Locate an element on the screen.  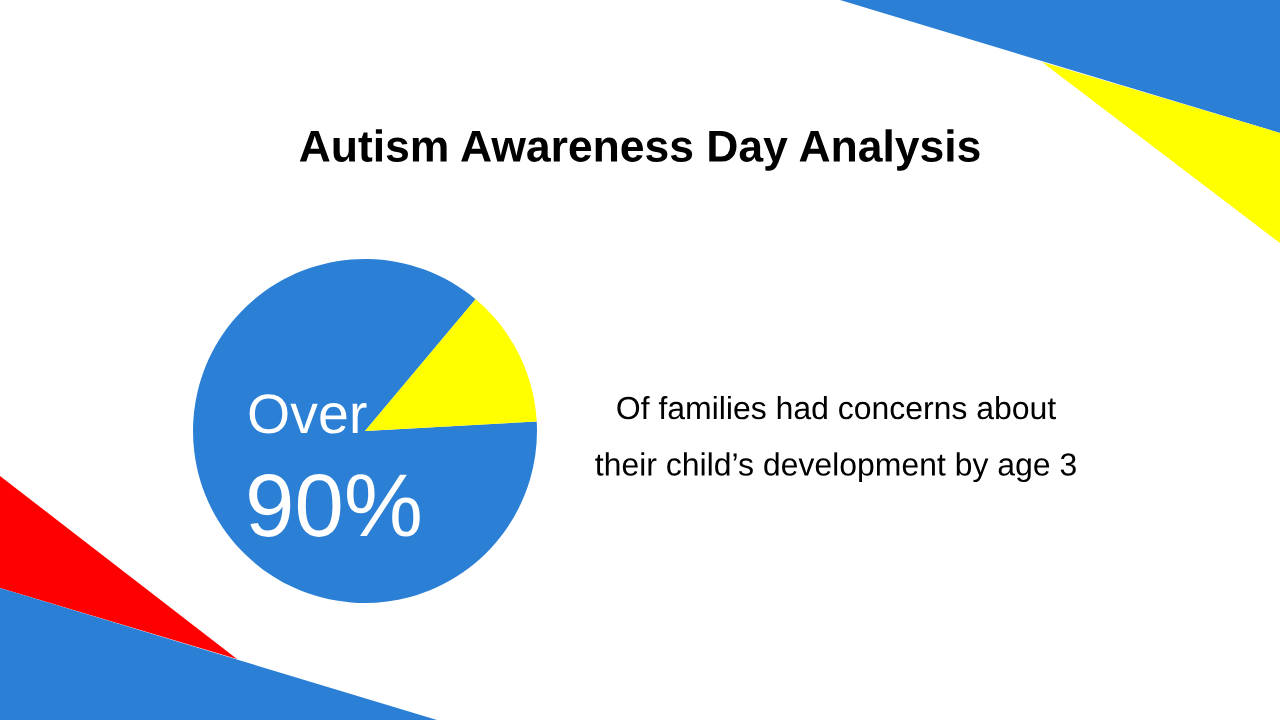
text: Autism Awareness Day Analysis is located at coordinates (639, 150).